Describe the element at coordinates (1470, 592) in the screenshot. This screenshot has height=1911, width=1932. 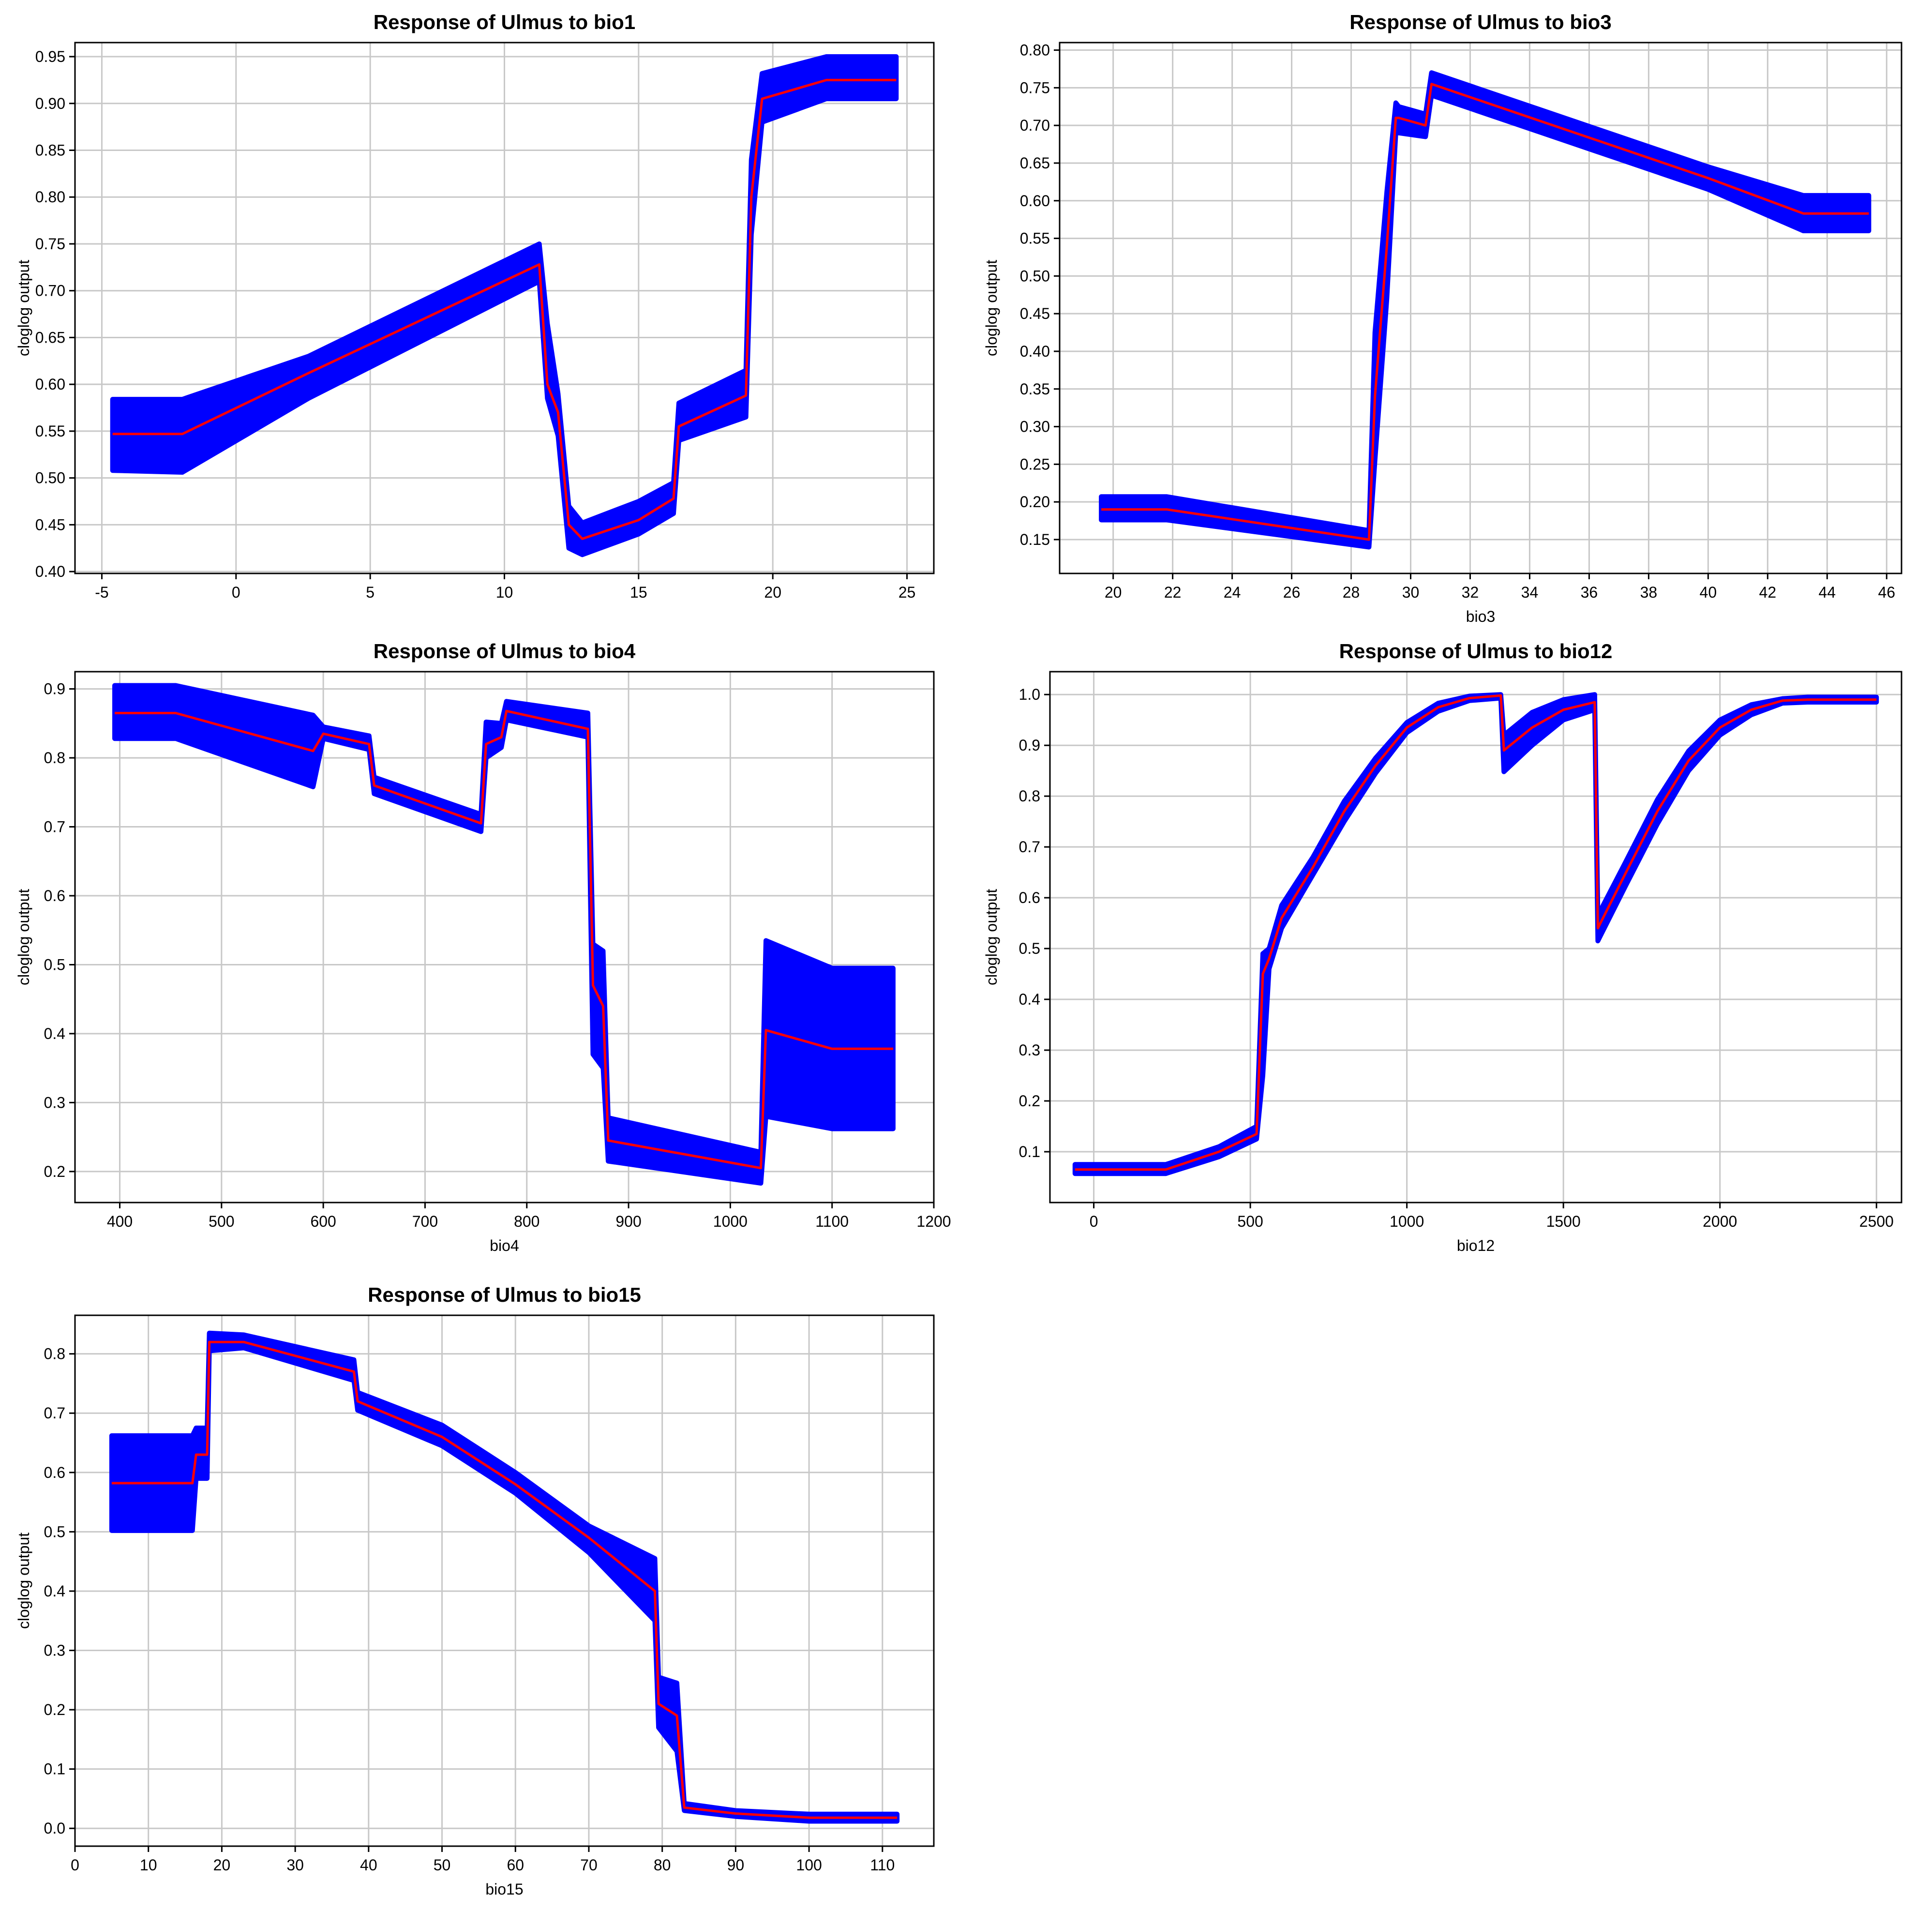
I see `x-tick-label: 32` at that location.